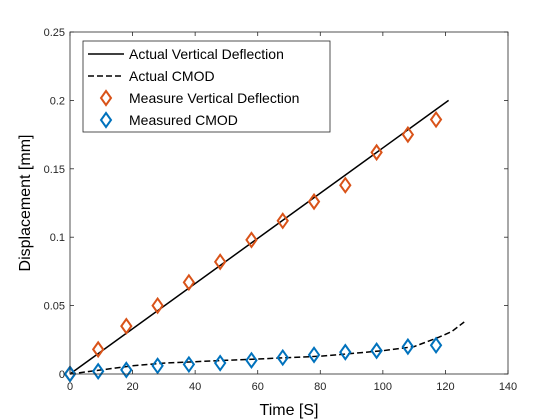  What do you see at coordinates (183, 120) in the screenshot?
I see `legend-label: Measured CMOD` at bounding box center [183, 120].